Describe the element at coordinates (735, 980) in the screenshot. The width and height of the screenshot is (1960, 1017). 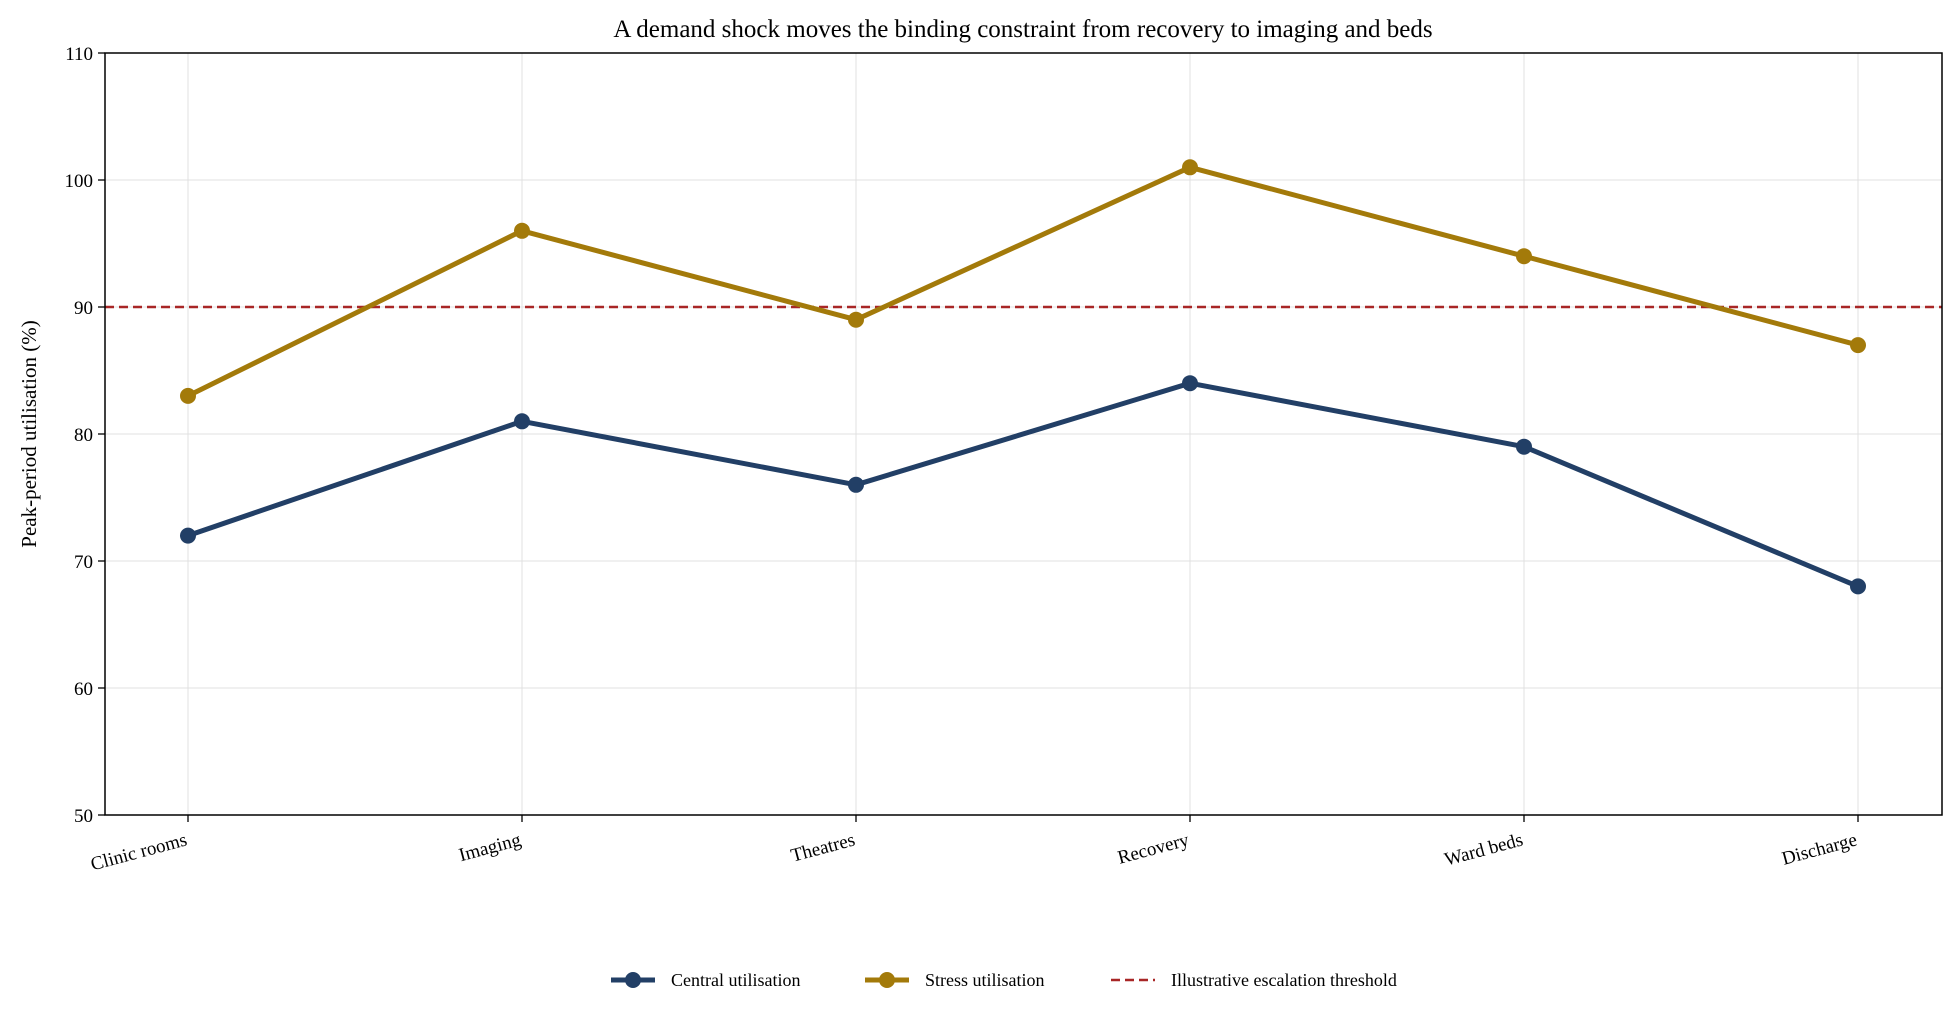
I see `legend-label-1: Central utilisation` at that location.